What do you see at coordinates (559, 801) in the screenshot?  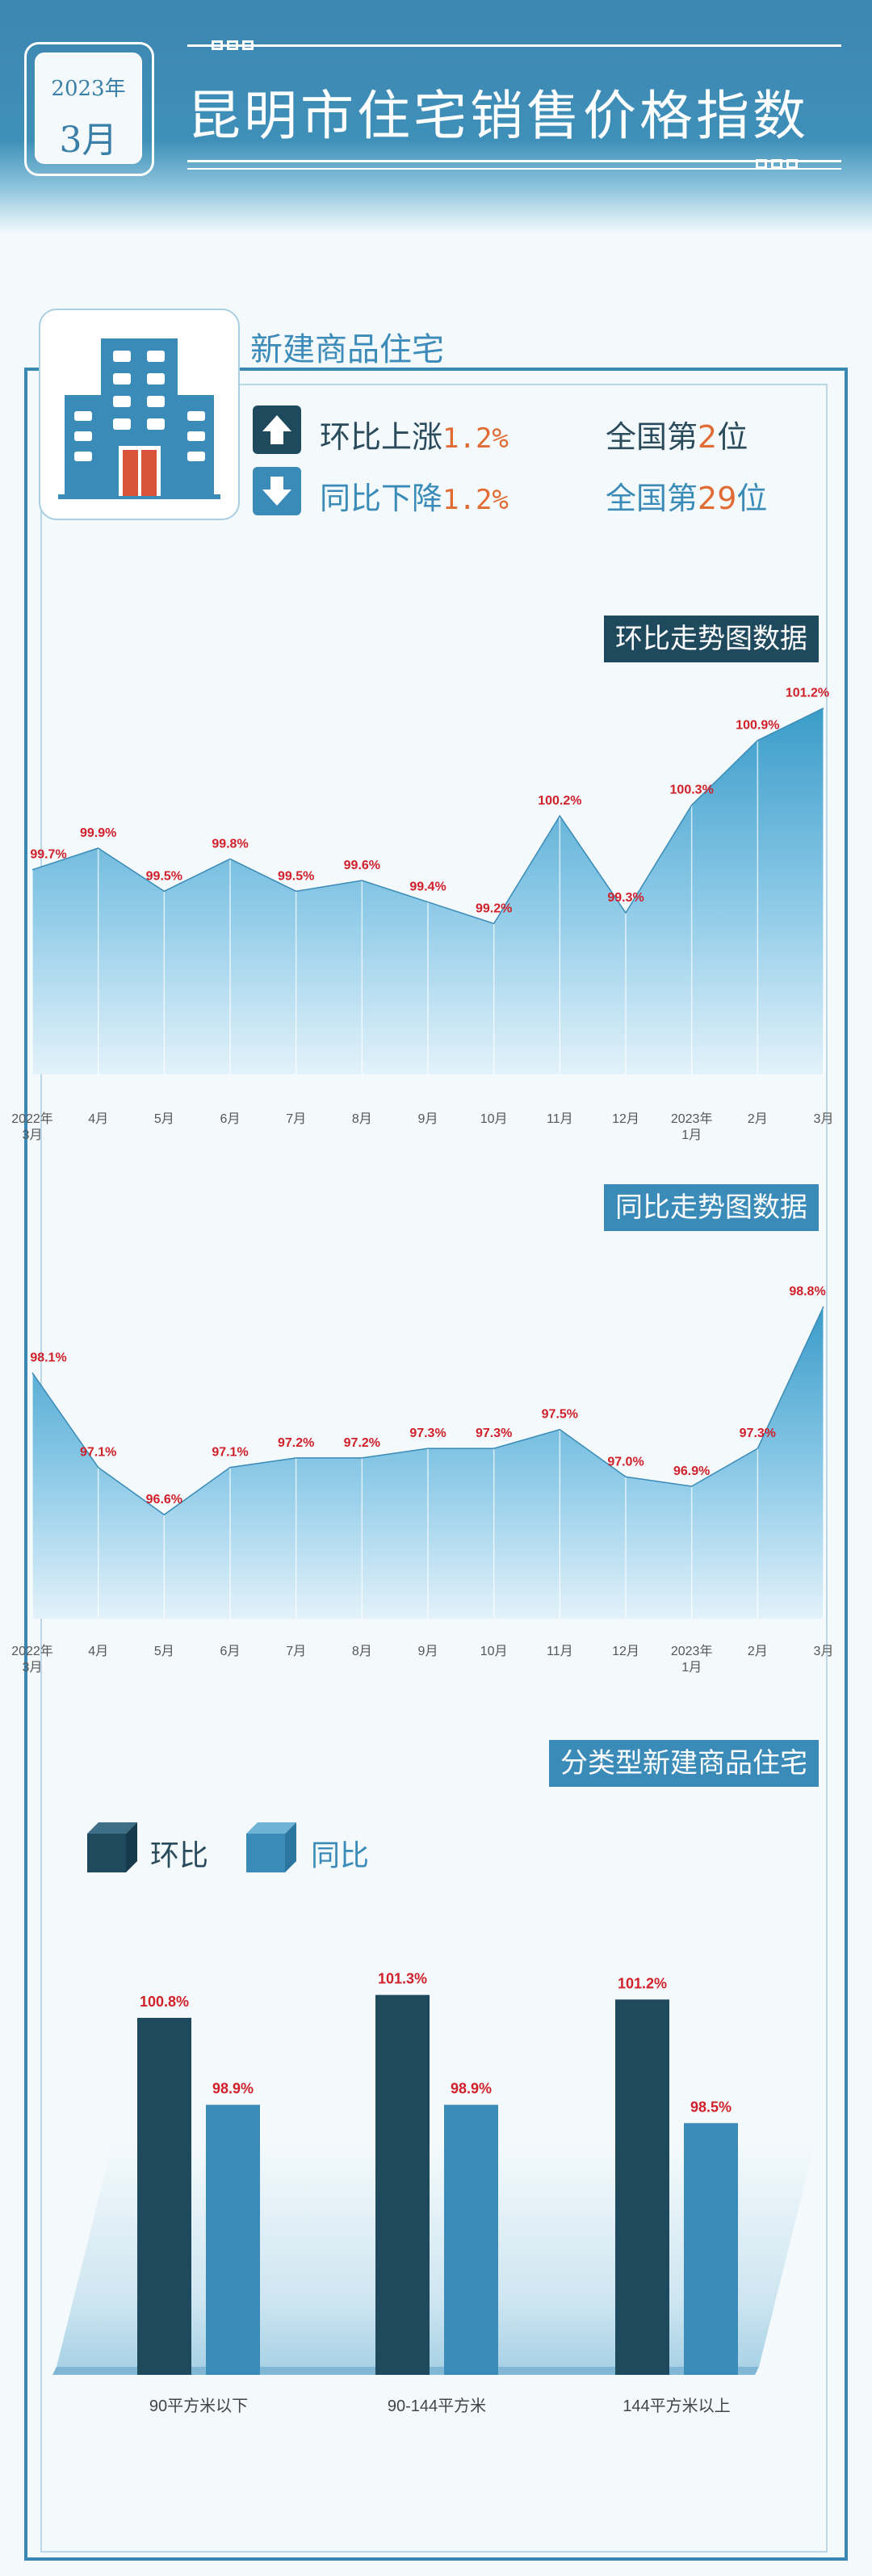 I see `data-label: 100.2%` at bounding box center [559, 801].